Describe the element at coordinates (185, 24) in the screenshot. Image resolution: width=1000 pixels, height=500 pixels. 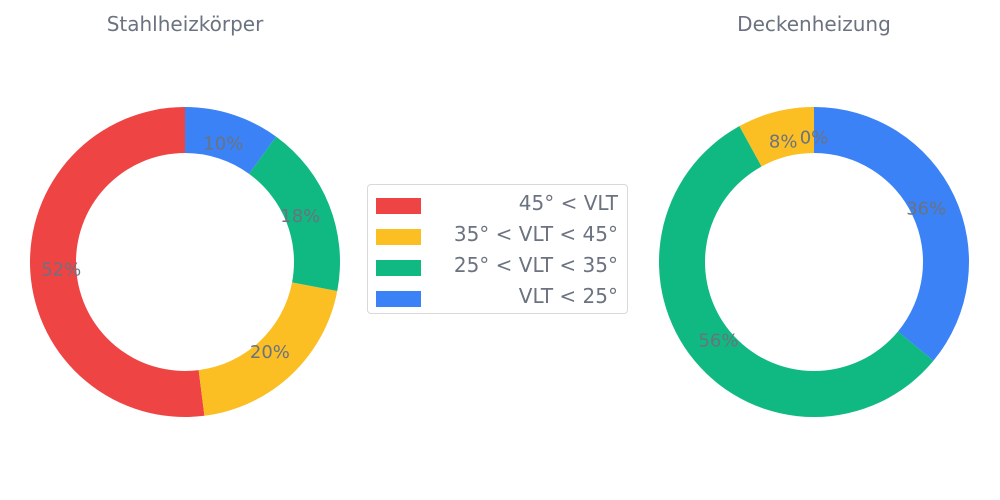
I see `chart-title: Stahlheizkörper` at that location.